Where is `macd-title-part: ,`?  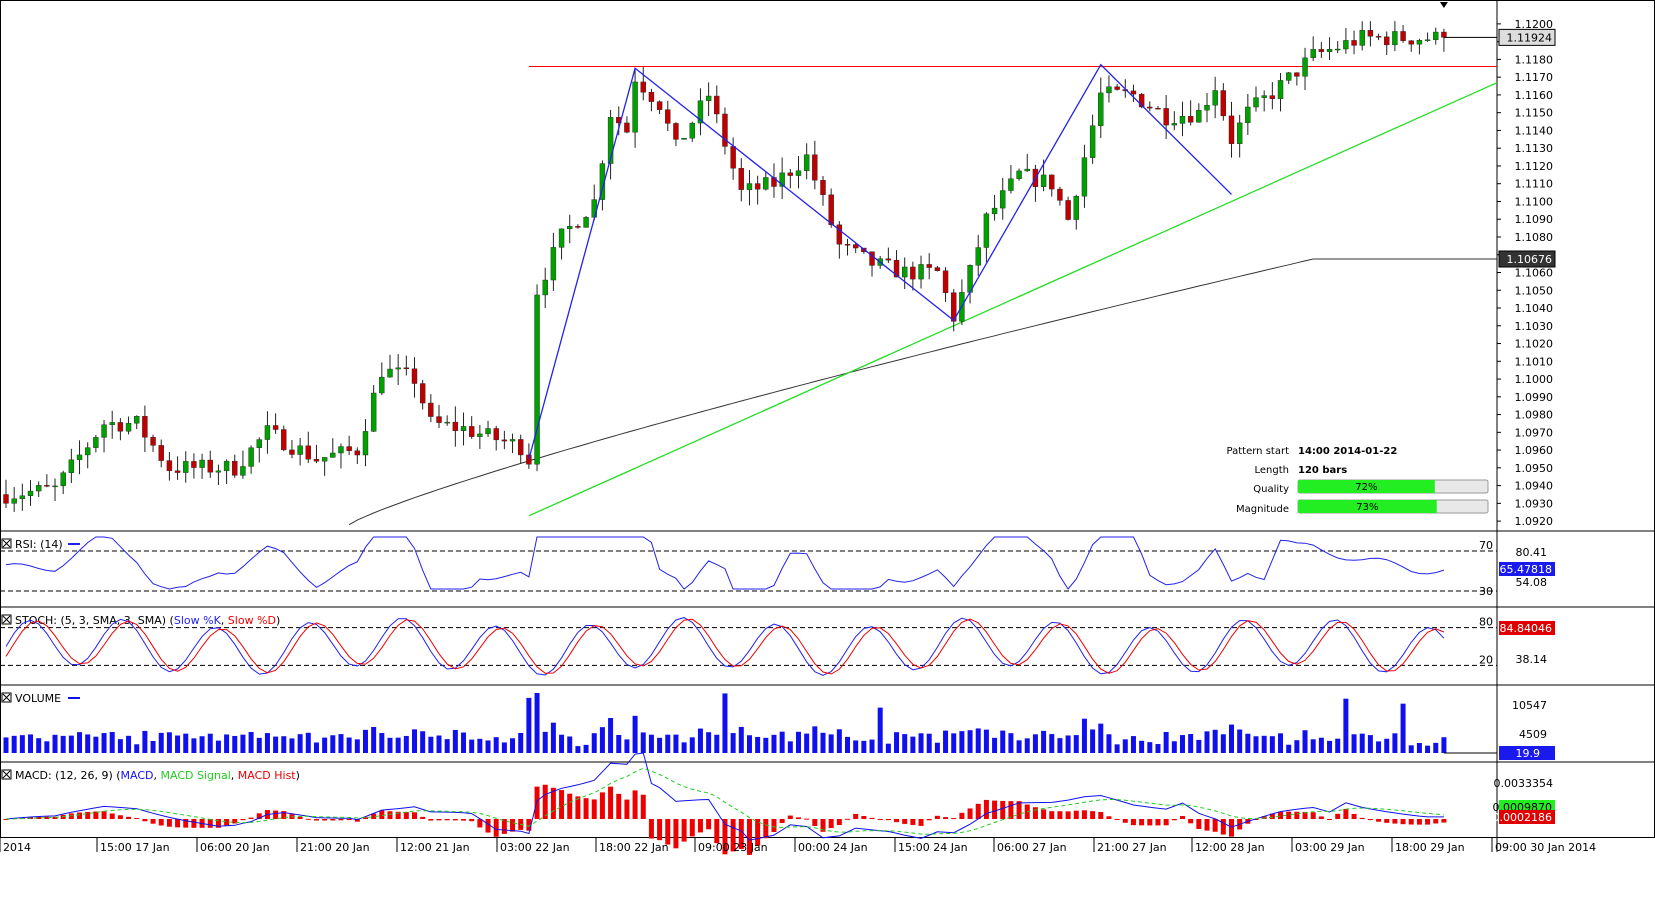
macd-title-part: , is located at coordinates (157, 775).